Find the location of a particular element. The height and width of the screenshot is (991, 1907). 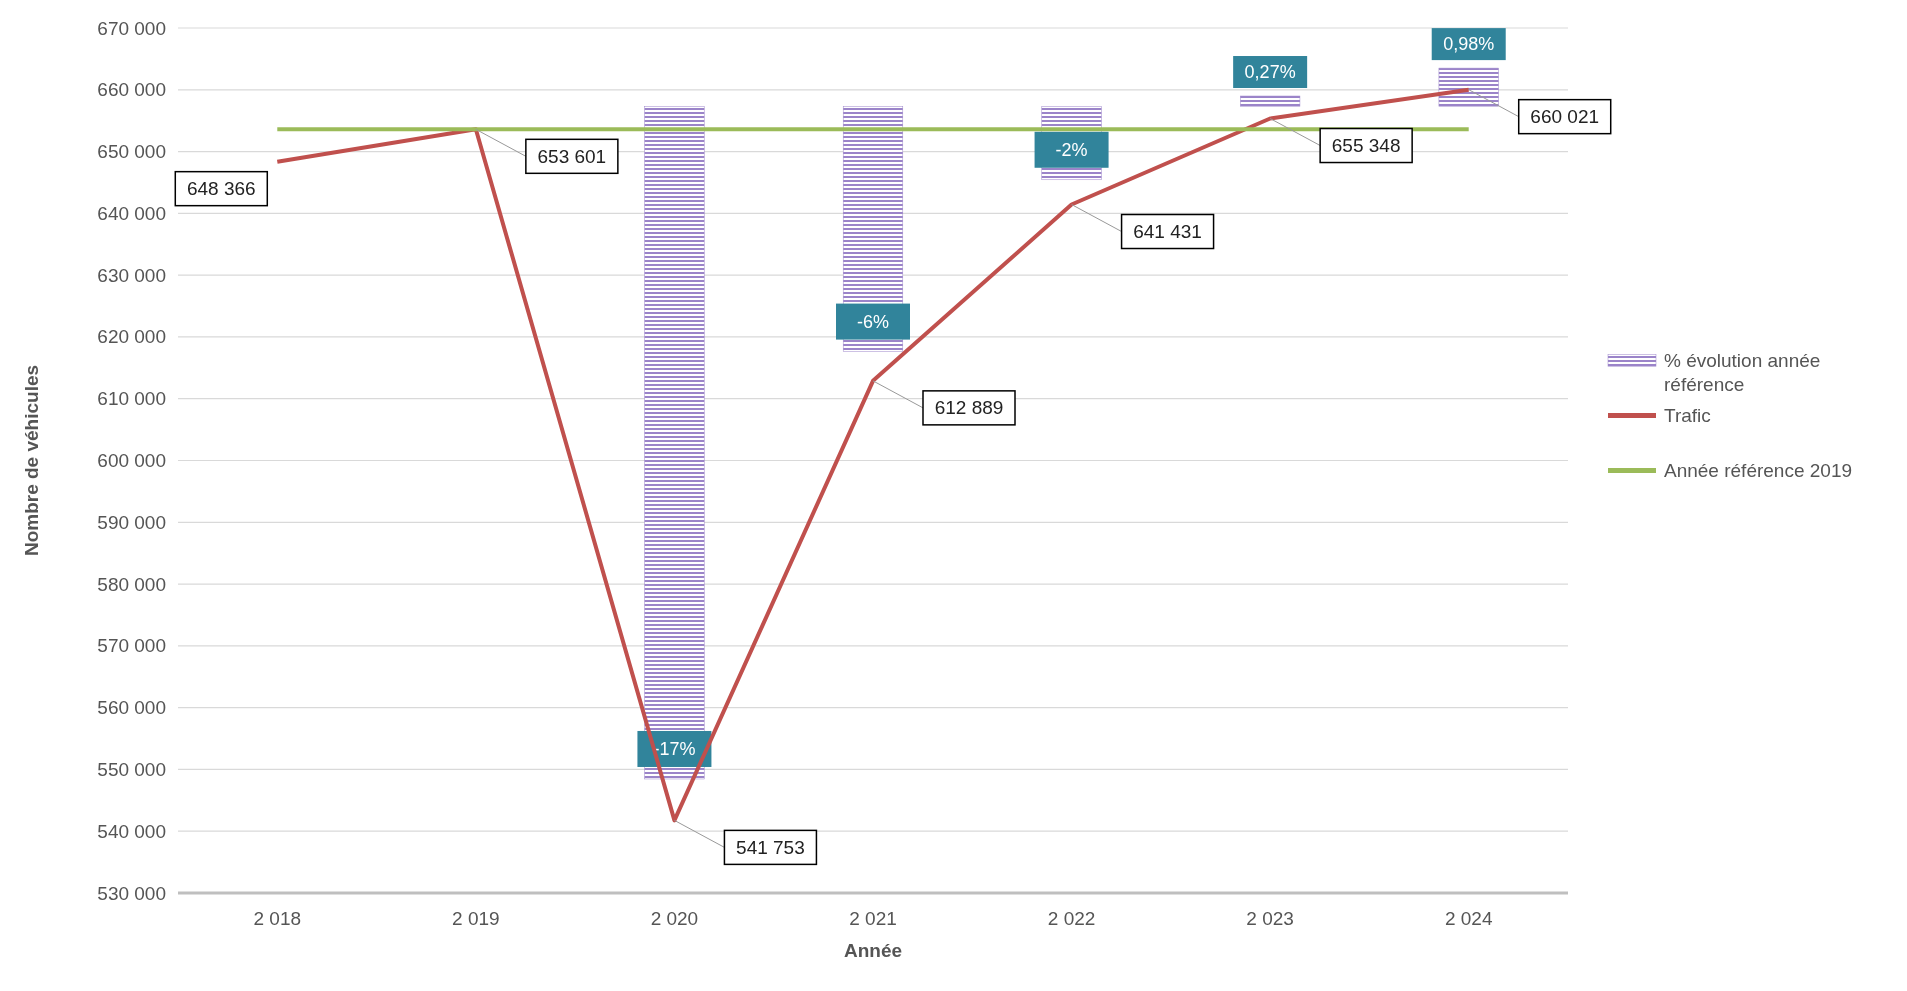

y-tick-label: 620 000 is located at coordinates (131, 337).